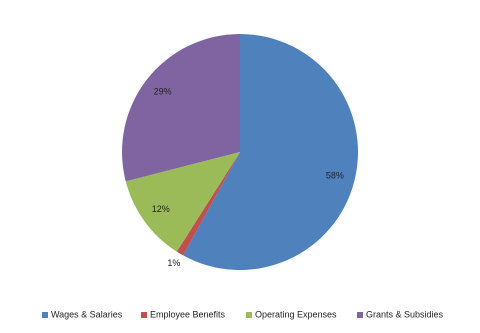 Image resolution: width=480 pixels, height=333 pixels. Describe the element at coordinates (335, 176) in the screenshot. I see `data-label: 58%` at that location.